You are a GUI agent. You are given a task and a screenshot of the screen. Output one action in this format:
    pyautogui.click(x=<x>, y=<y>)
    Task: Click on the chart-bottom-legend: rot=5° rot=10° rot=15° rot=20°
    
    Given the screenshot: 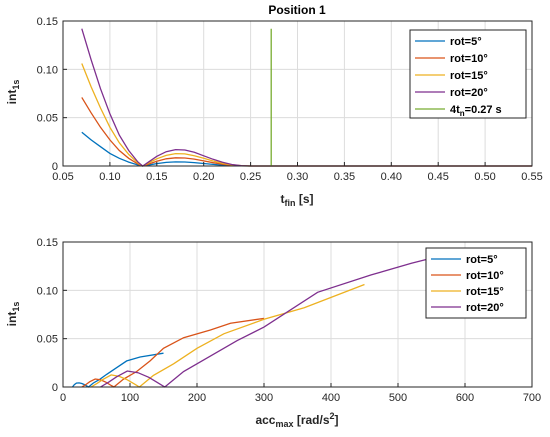 What is the action you would take?
    pyautogui.click(x=476, y=283)
    